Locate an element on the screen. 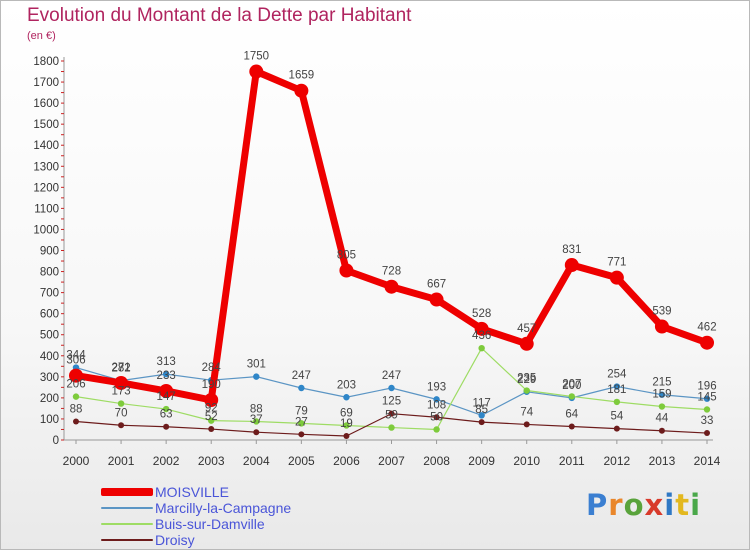 The image size is (750, 550). data-label: 771 is located at coordinates (616, 263).